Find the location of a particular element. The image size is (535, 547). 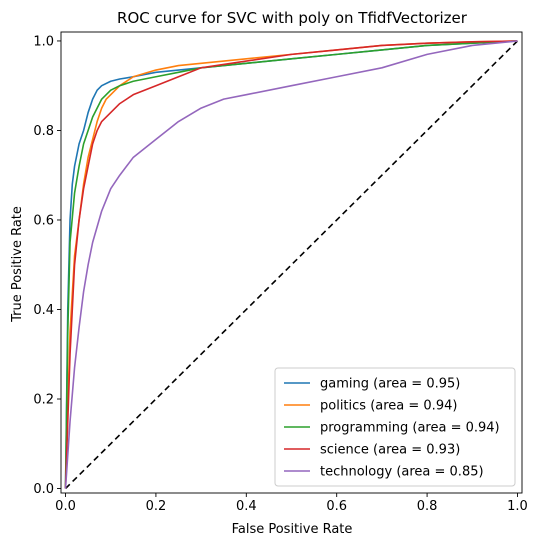

y-axis-label: True Positive Rate is located at coordinates (17, 264).